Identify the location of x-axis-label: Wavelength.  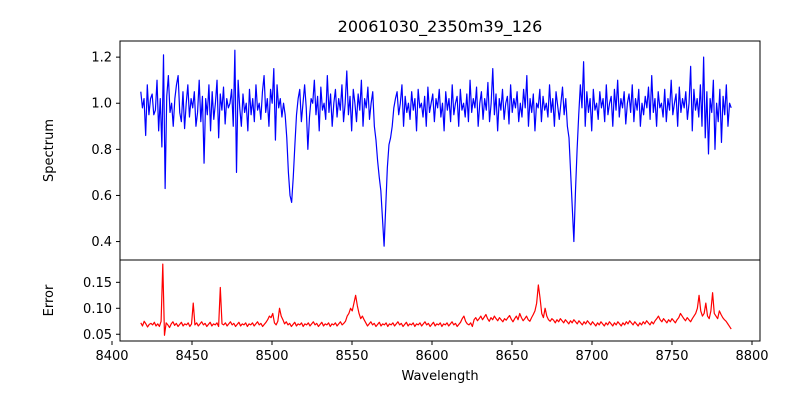
(439, 376).